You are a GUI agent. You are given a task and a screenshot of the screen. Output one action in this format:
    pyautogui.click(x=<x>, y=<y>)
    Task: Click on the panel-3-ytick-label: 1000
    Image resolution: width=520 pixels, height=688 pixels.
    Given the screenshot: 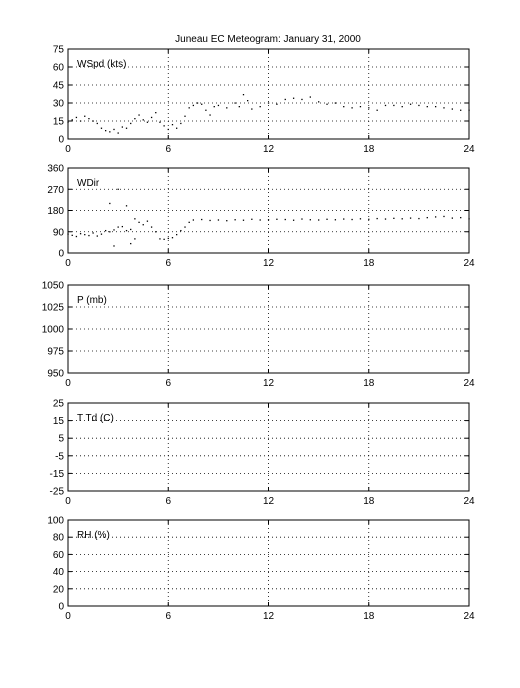 What is the action you would take?
    pyautogui.click(x=53, y=330)
    